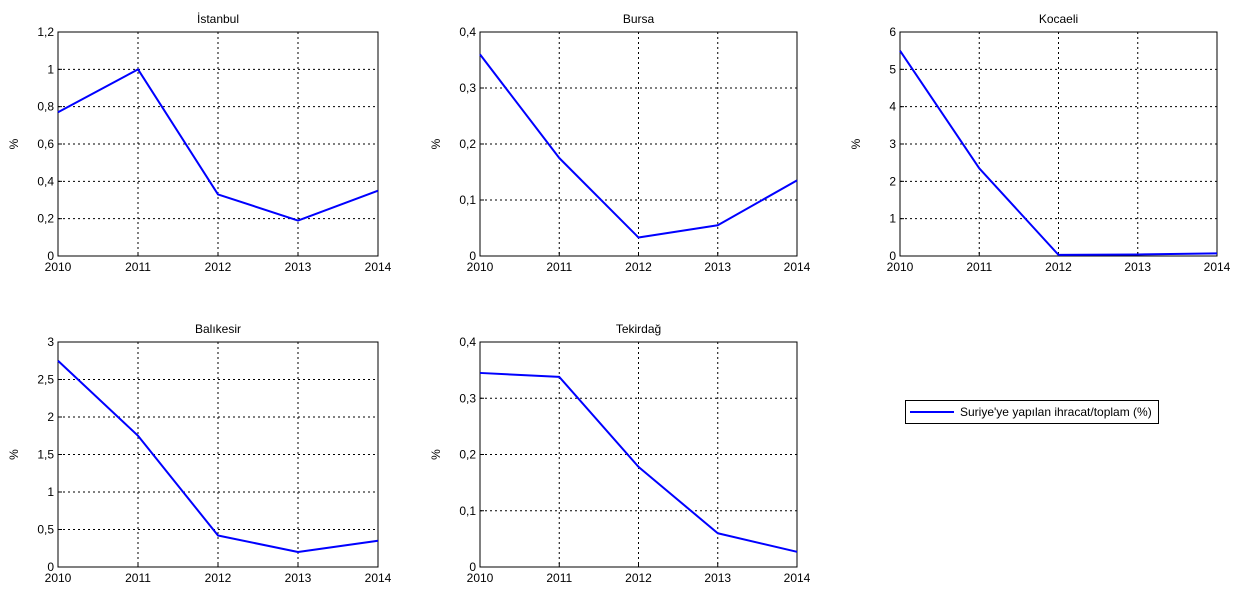  I want to click on chart-title: Tekirdağ, so click(638, 329).